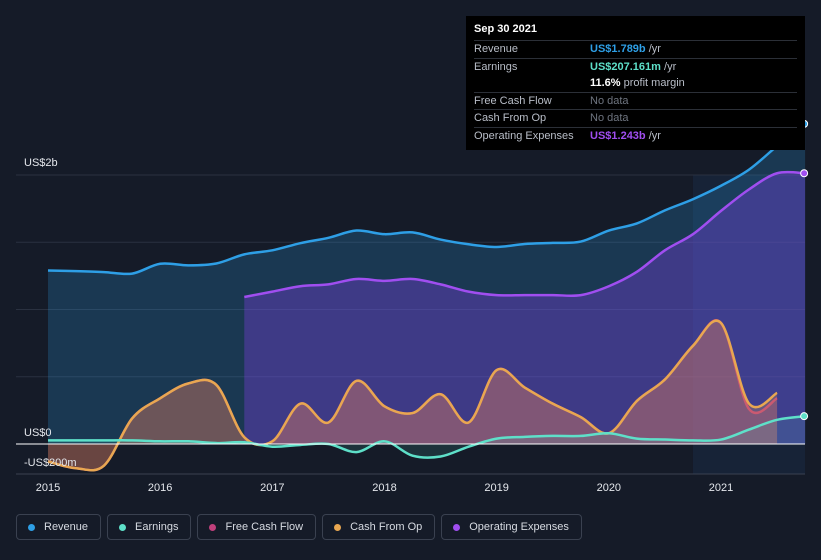 This screenshot has height=560, width=821. What do you see at coordinates (519, 527) in the screenshot?
I see `legend-label: Operating Expenses` at bounding box center [519, 527].